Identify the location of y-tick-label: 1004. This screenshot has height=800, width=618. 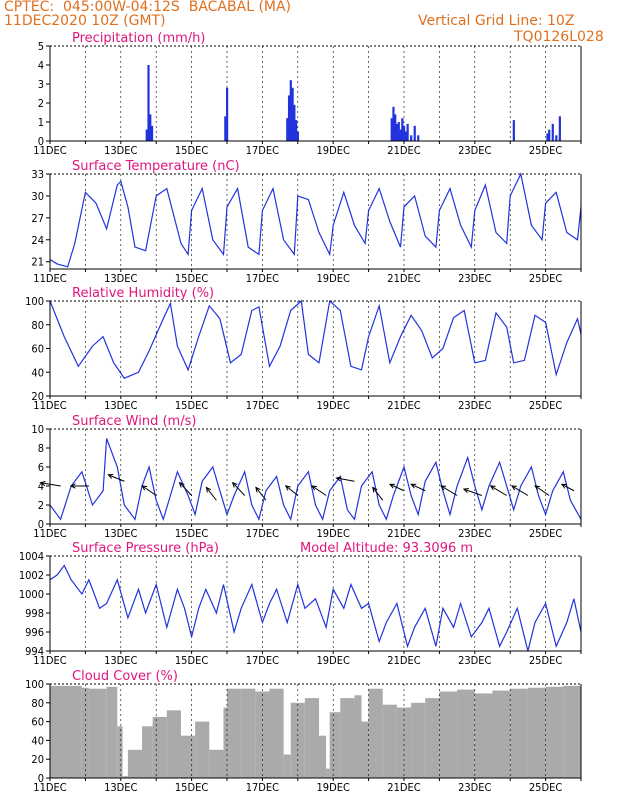
(31, 556).